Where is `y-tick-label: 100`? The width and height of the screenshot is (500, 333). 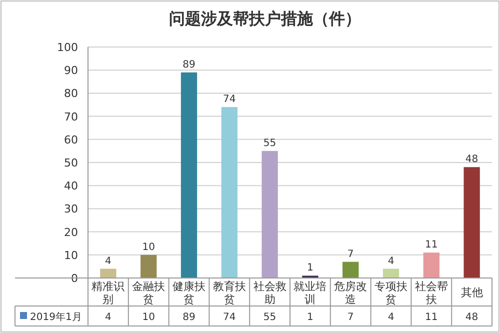
y-tick-label: 100 is located at coordinates (67, 47).